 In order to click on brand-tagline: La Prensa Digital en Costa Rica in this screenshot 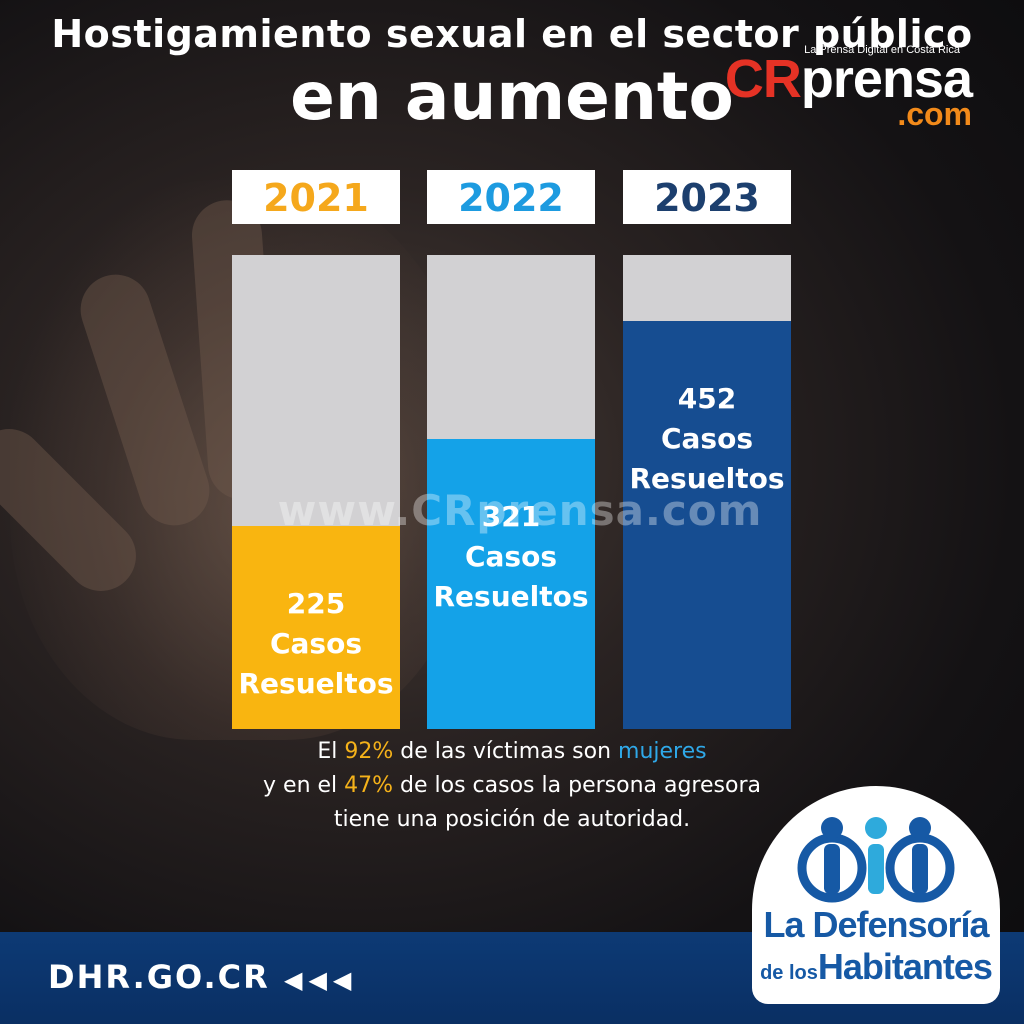, I will do `click(882, 50)`.